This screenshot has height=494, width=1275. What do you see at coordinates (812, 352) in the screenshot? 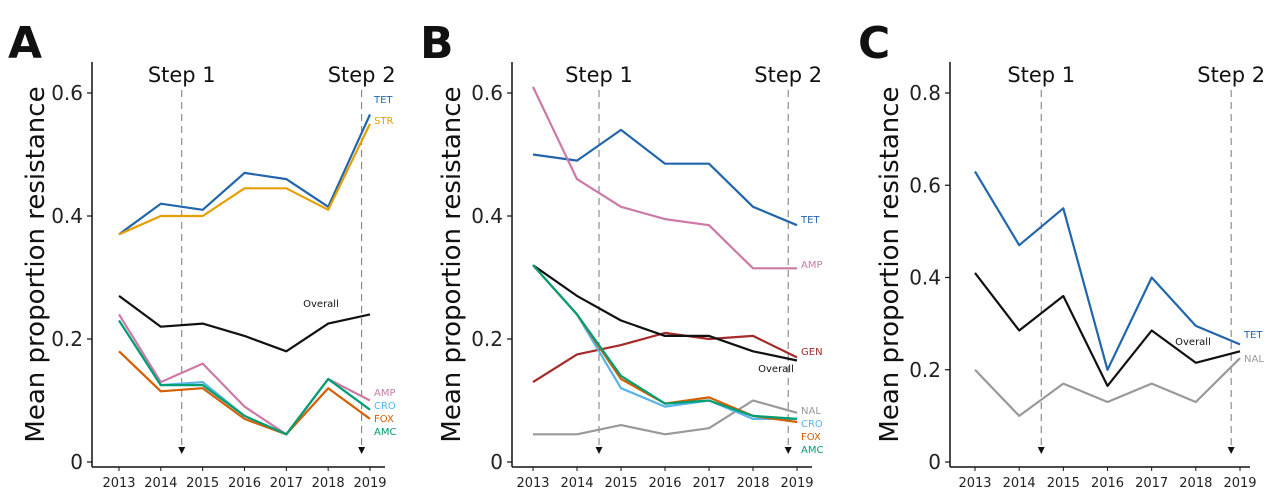
I see `series-label-gen: GEN` at bounding box center [812, 352].